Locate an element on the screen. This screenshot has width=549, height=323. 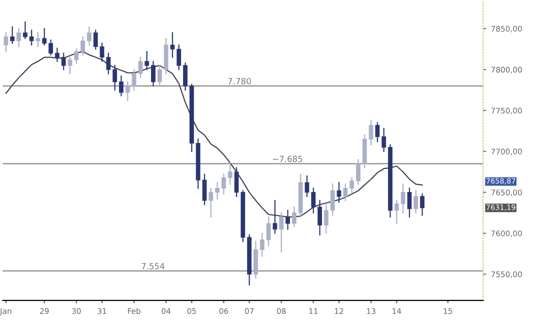
ref-line-label: 7.554 is located at coordinates (153, 266).